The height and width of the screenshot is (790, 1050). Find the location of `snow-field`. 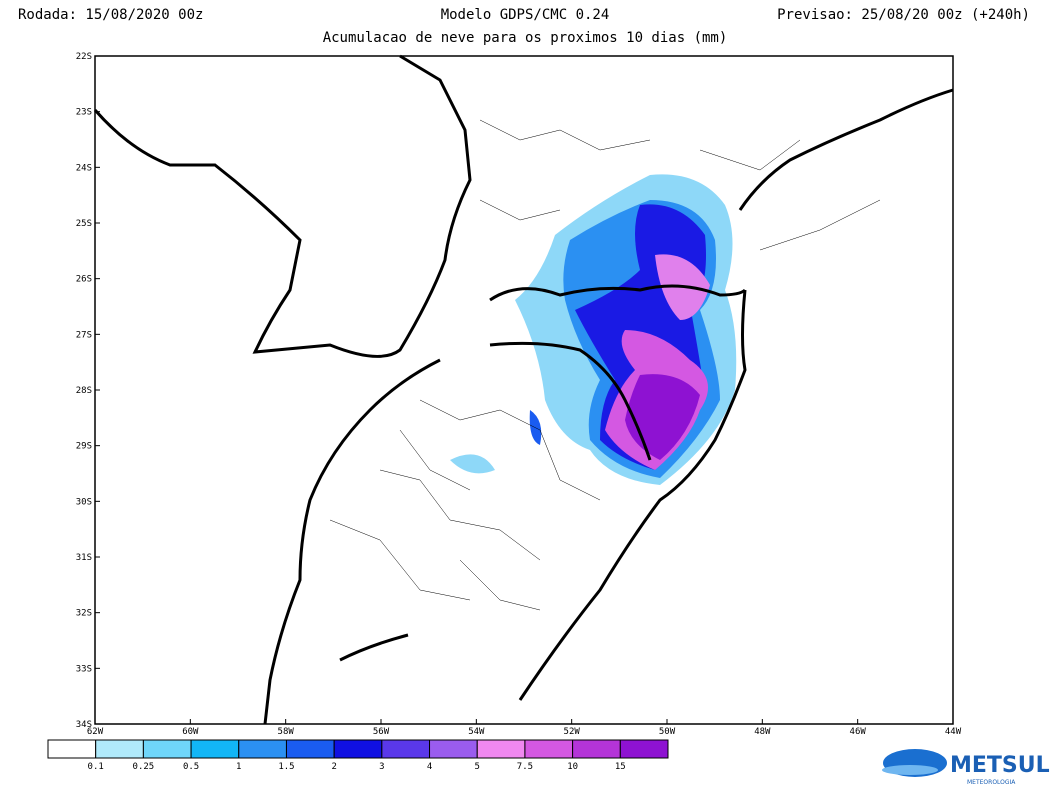

snow-field is located at coordinates (593, 329).